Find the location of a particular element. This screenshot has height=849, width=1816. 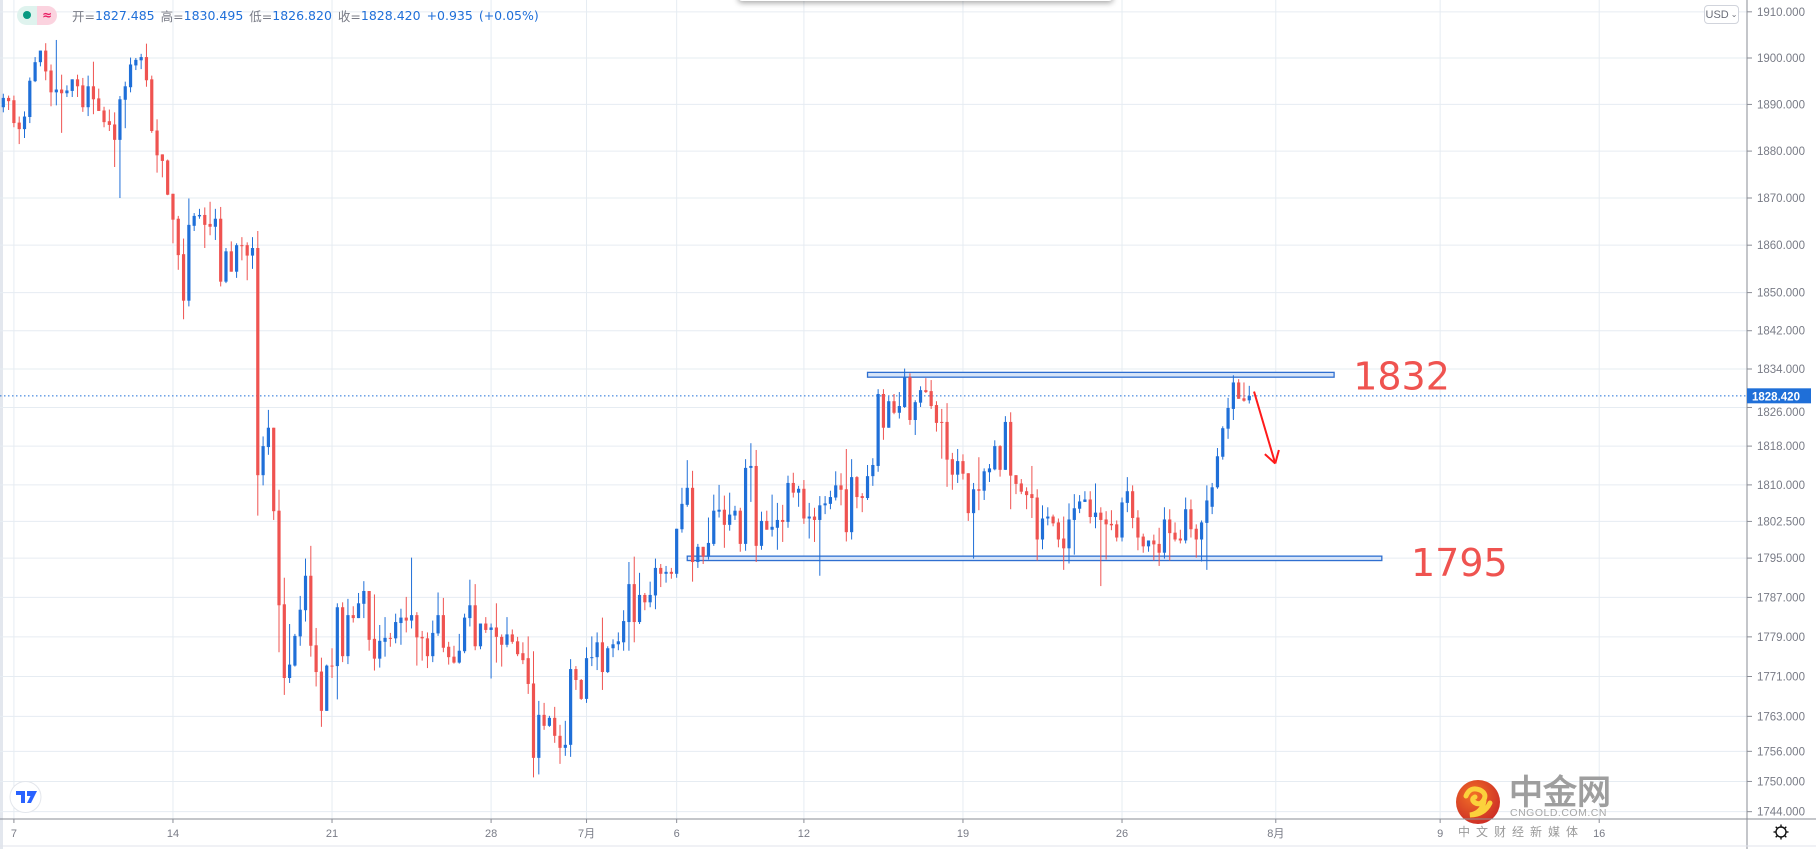

settings-gear-icon is located at coordinates (1781, 832).